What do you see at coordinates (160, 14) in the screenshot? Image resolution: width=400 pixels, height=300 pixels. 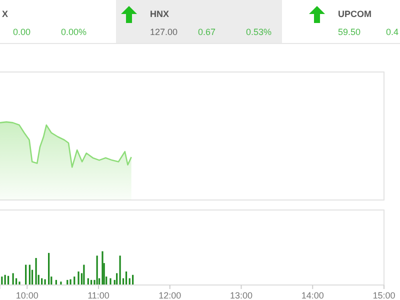 I see `text: HNX` at bounding box center [160, 14].